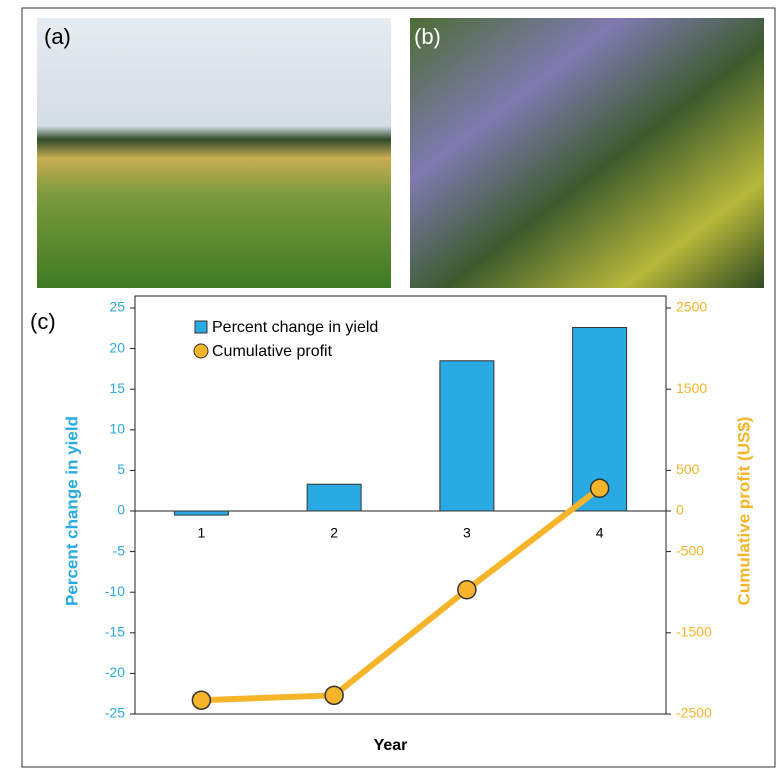 The height and width of the screenshot is (773, 780). What do you see at coordinates (57, 36) in the screenshot?
I see `panel-label: (a)` at bounding box center [57, 36].